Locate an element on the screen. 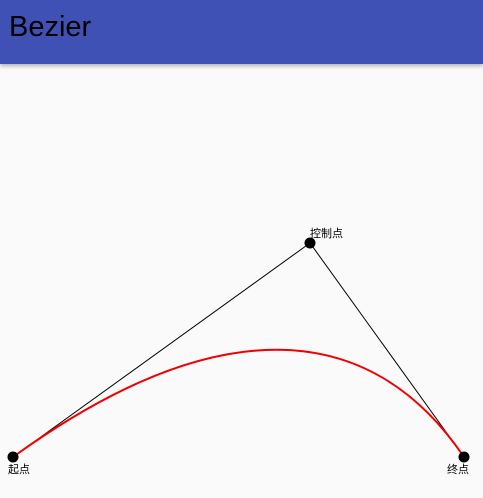 Image resolution: width=483 pixels, height=498 pixels. app-bar: Bezier is located at coordinates (241, 32).